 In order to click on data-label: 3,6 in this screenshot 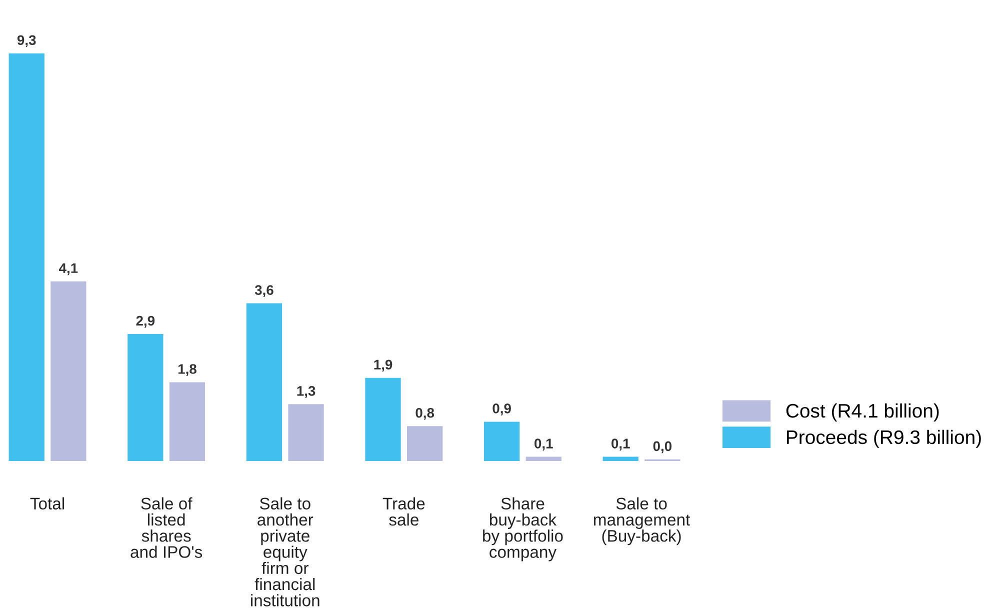, I will do `click(264, 291)`.